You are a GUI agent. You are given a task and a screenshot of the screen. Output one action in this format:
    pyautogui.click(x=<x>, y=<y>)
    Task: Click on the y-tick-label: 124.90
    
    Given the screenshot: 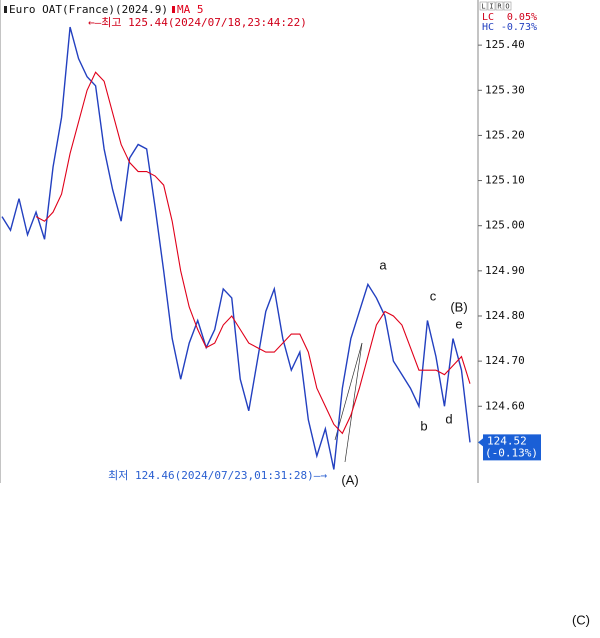 What is the action you would take?
    pyautogui.click(x=505, y=270)
    